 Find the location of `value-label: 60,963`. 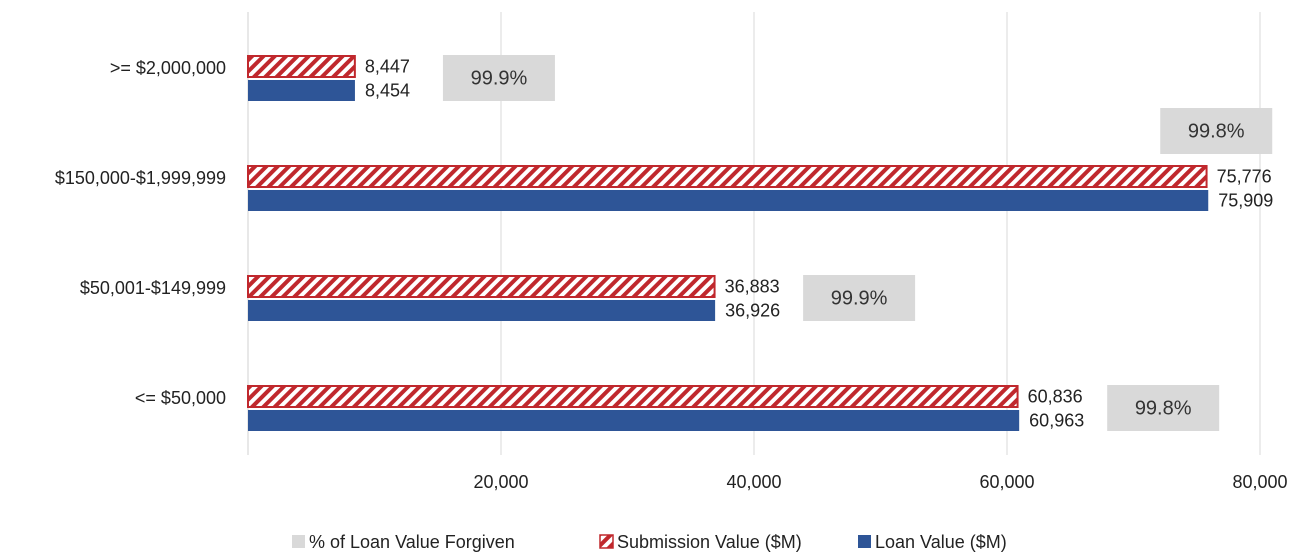

value-label: 60,963 is located at coordinates (1056, 420).